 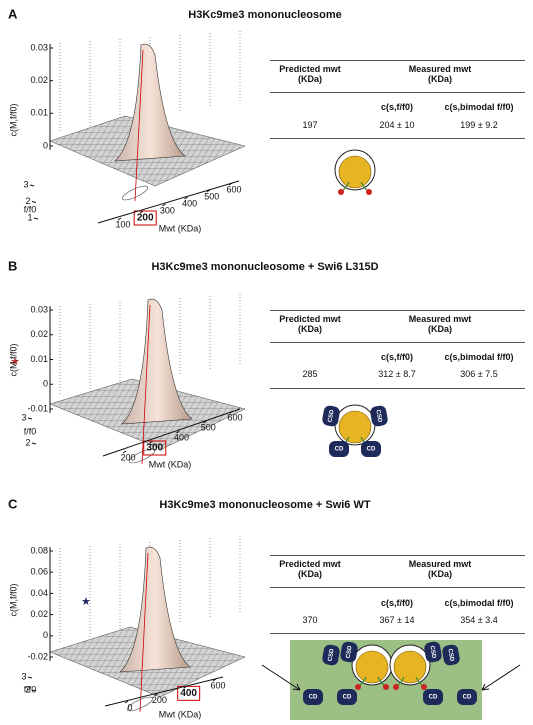 I want to click on table-subheader: c(s,bimodal f/f0), so click(x=479, y=357).